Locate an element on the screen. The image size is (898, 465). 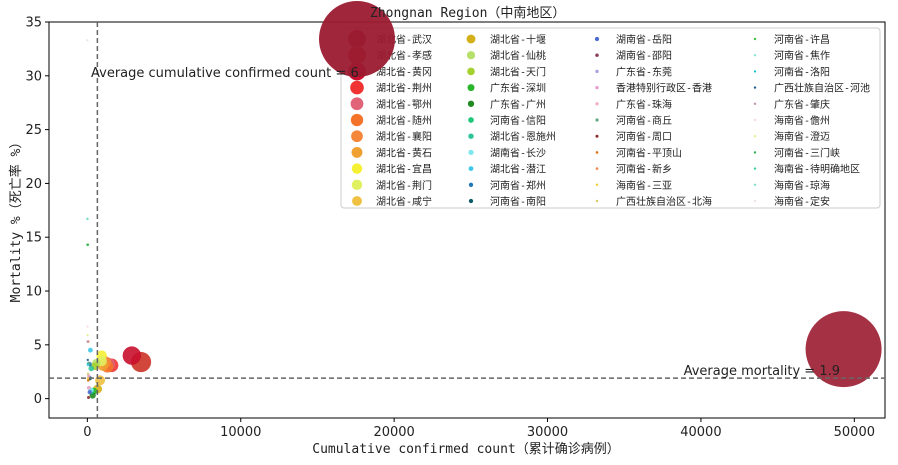
legend-entry: 湖北省-恩施州 is located at coordinates (523, 136).